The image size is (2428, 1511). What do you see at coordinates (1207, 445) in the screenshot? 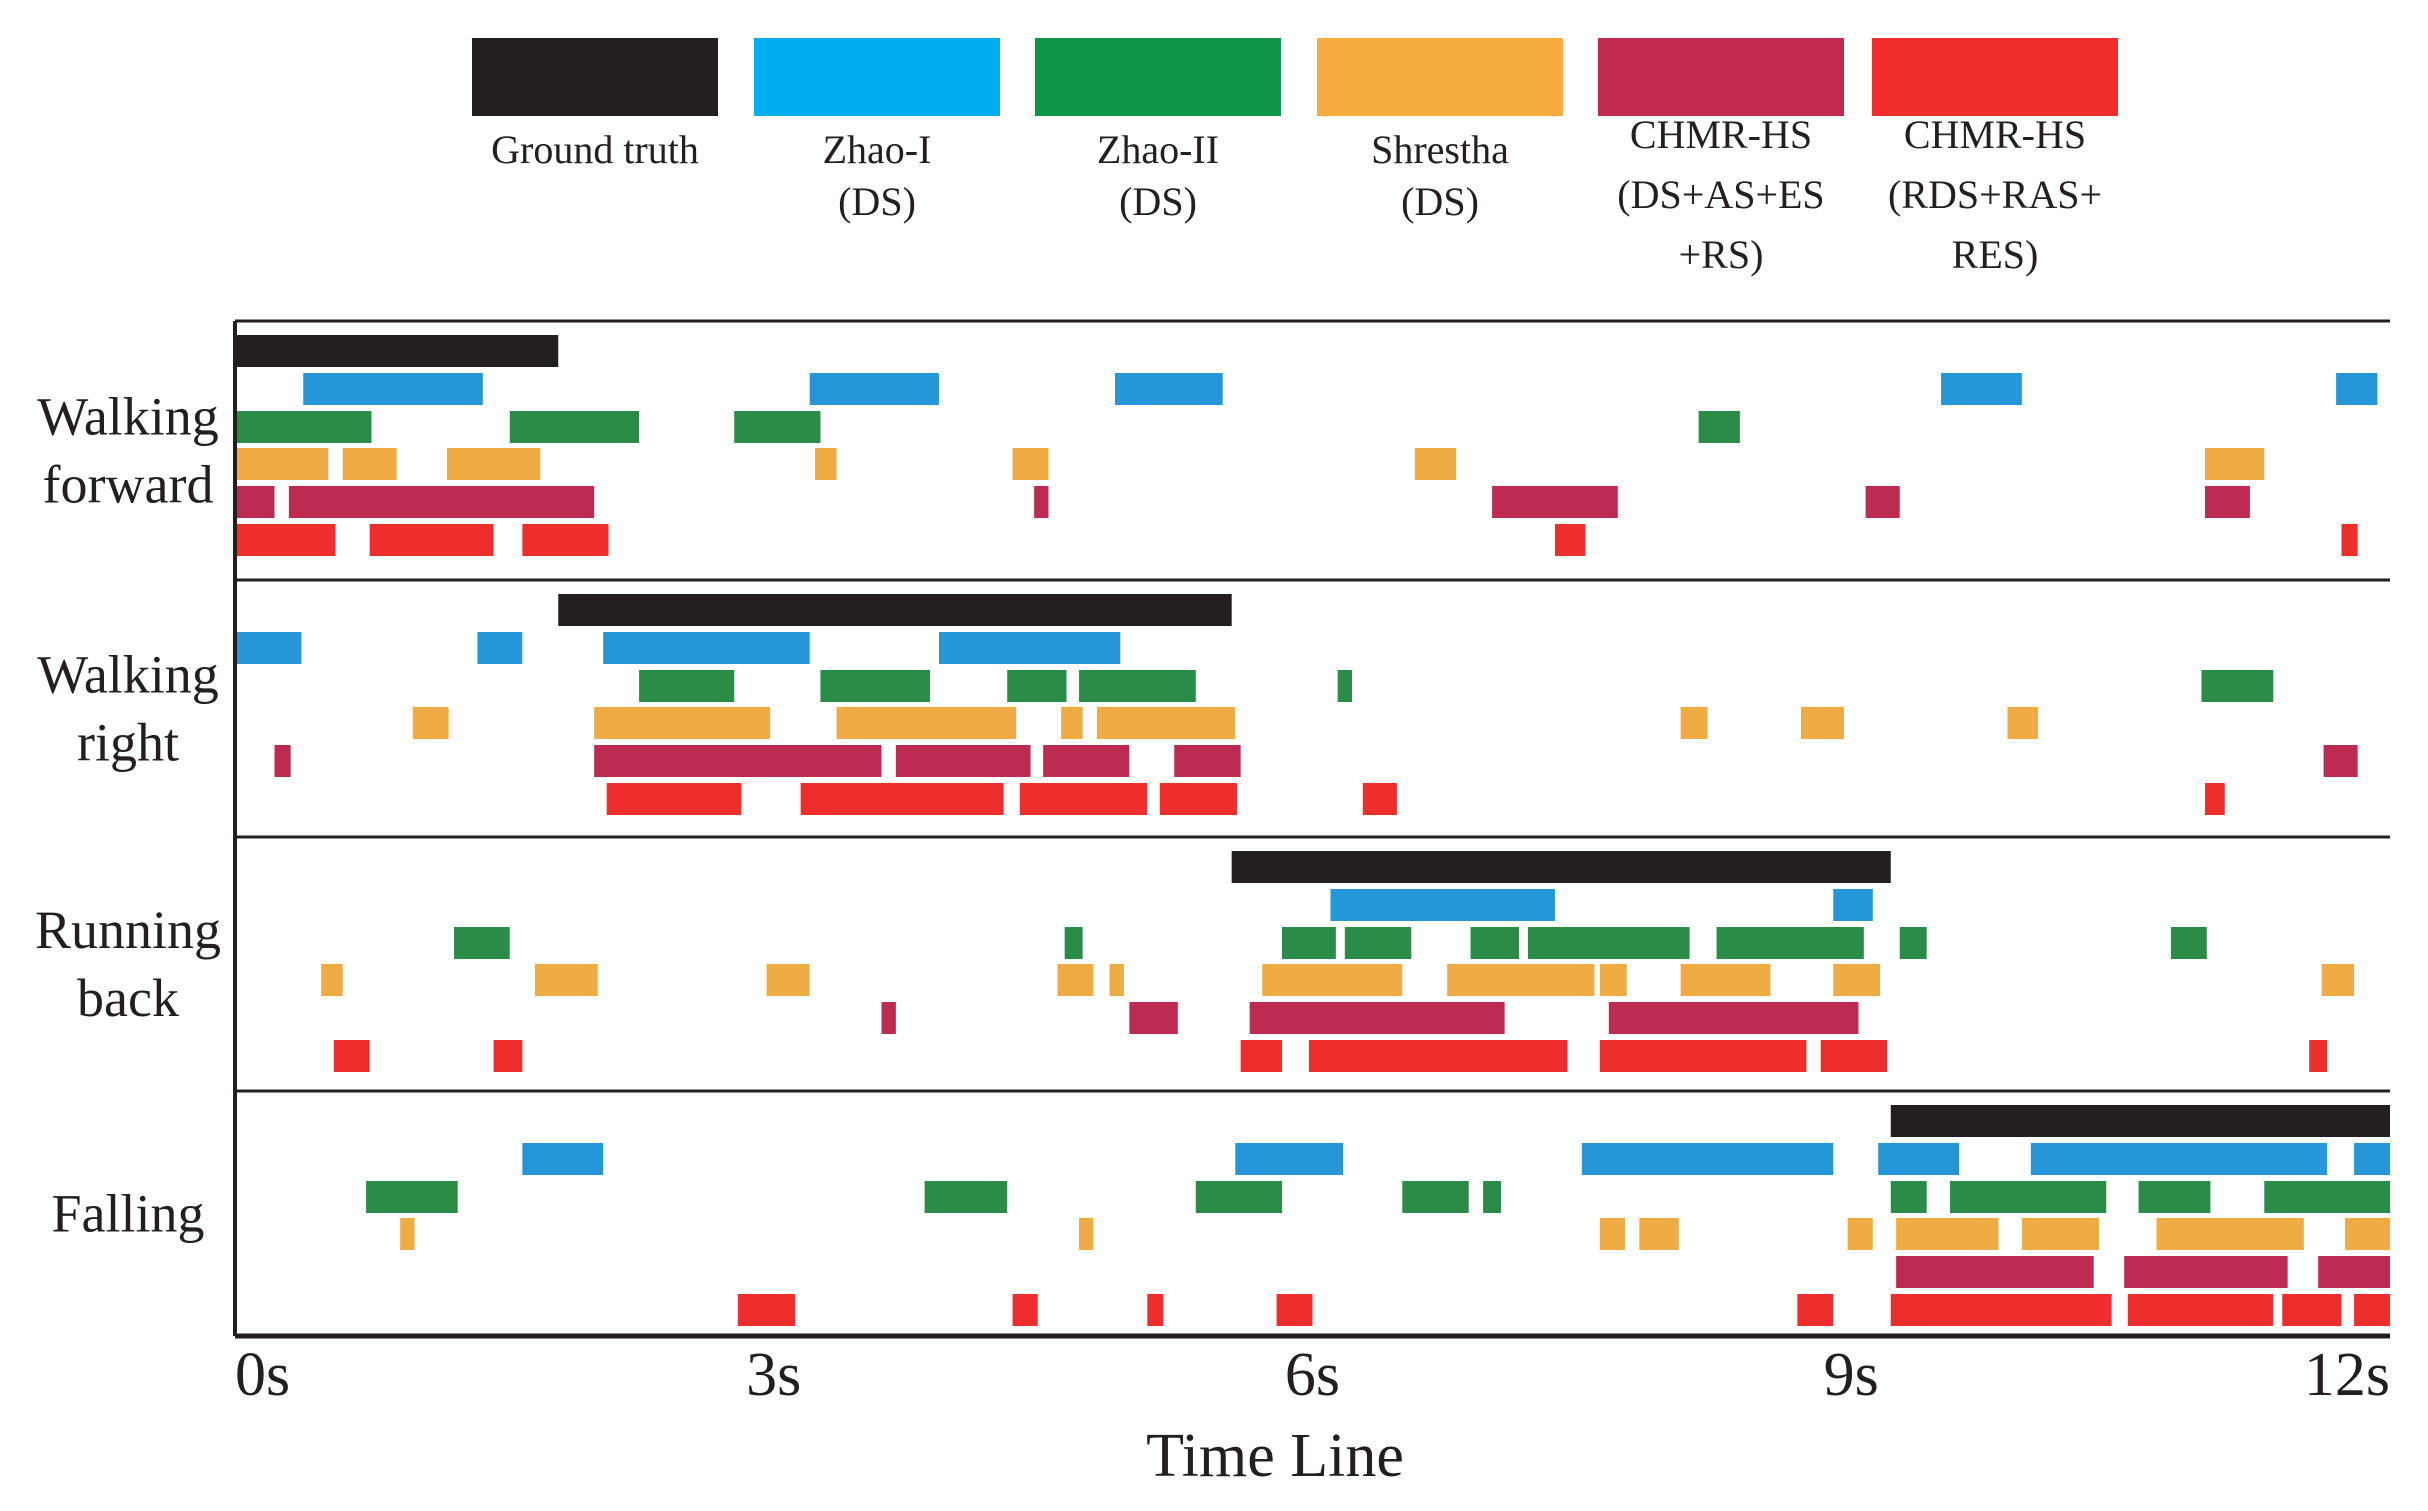
I see `activity-panel: Walking forward` at bounding box center [1207, 445].